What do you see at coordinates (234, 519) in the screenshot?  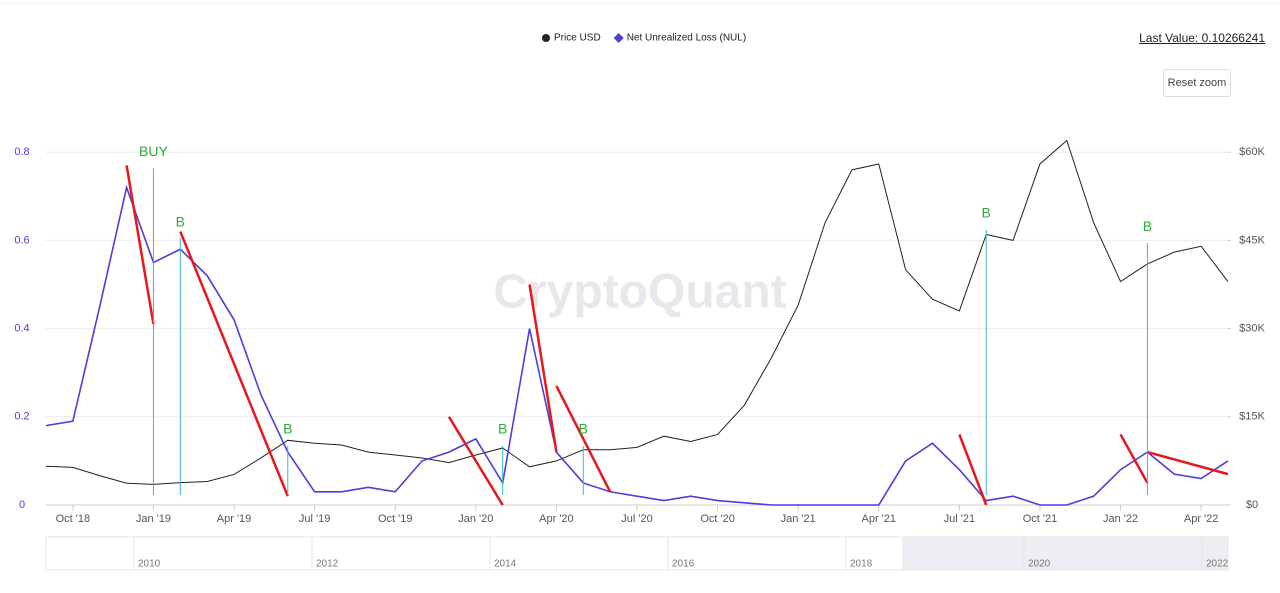 I see `x-tick-label: Apr '19` at bounding box center [234, 519].